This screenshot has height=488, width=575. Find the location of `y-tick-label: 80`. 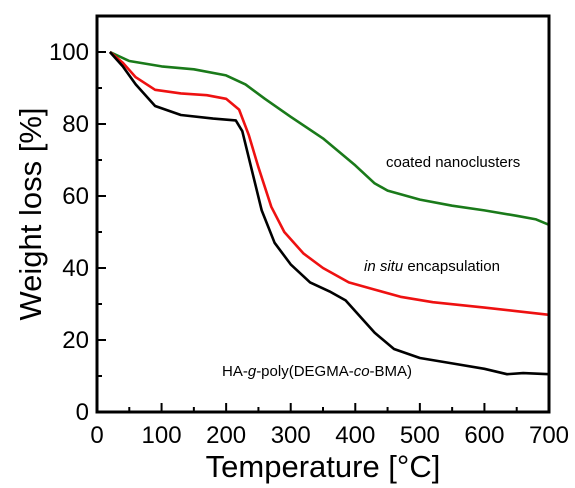

y-tick-label: 80 is located at coordinates (75, 124).